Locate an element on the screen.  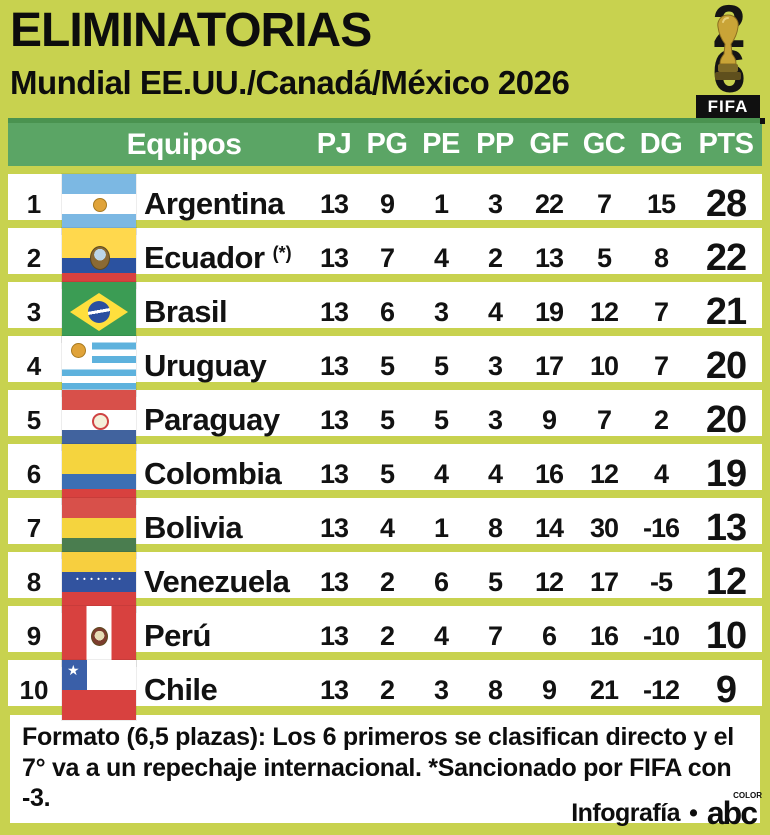
stat-gc: 17 is located at coordinates (604, 581).